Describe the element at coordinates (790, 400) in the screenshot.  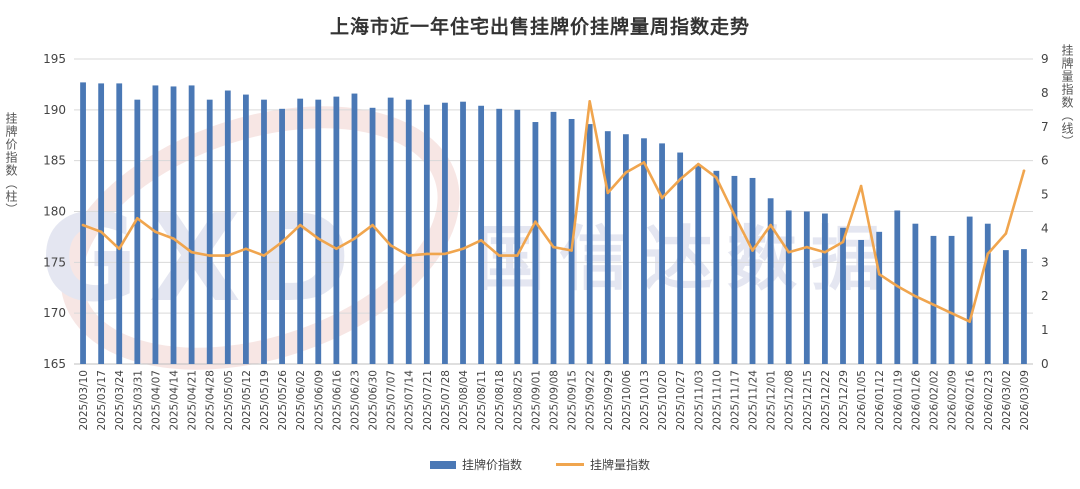
I see `x-tick-label: 2025/12/08` at that location.